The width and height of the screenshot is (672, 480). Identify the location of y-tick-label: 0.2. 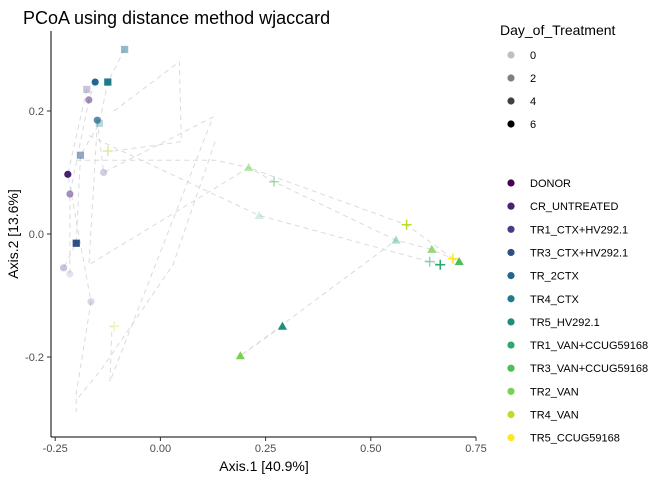
(36, 112).